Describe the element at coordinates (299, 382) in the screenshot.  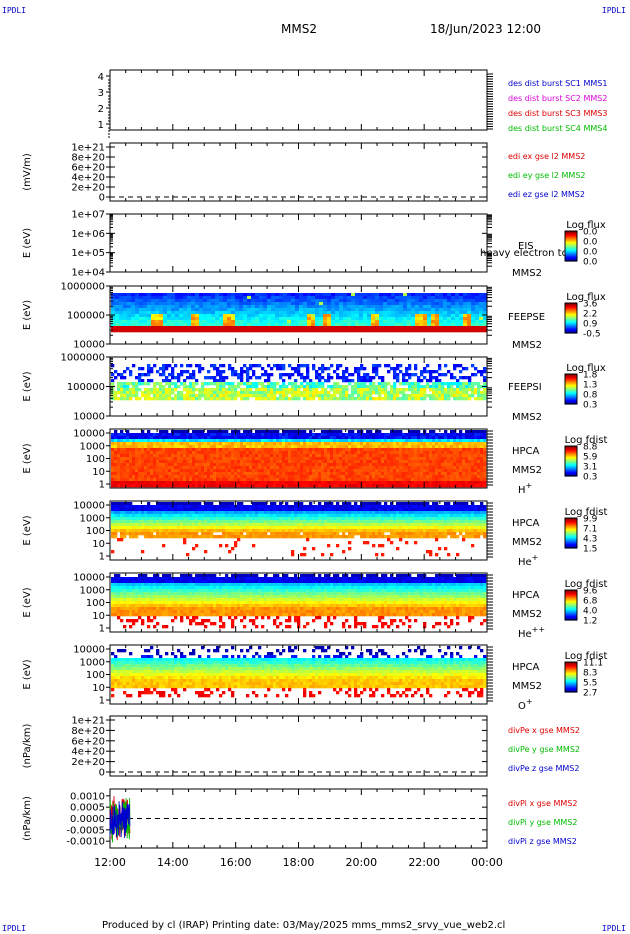
I see `spectrogram` at that location.